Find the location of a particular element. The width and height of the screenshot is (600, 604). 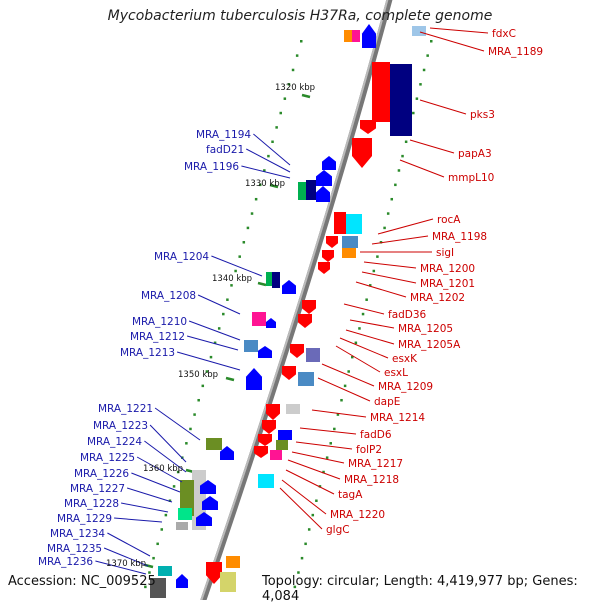

scale-label: 1360 kbp is located at coordinates (163, 469).